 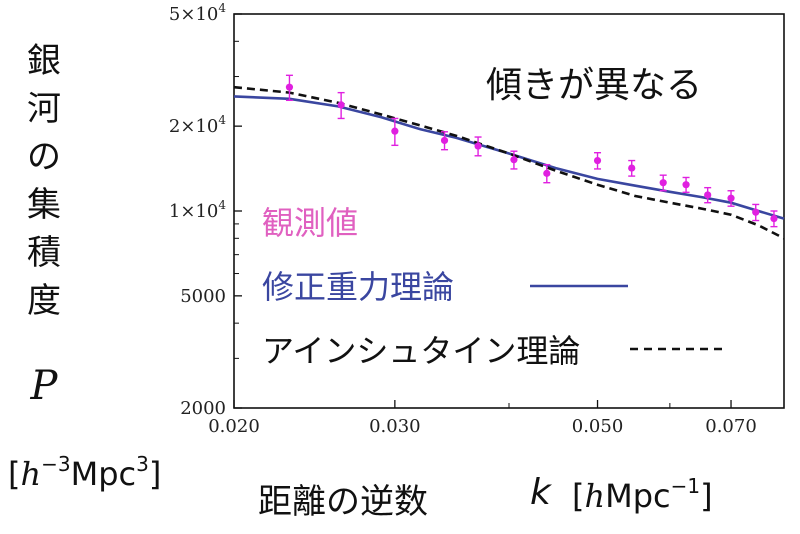 I want to click on x-tick-label: 0.050, so click(x=598, y=426).